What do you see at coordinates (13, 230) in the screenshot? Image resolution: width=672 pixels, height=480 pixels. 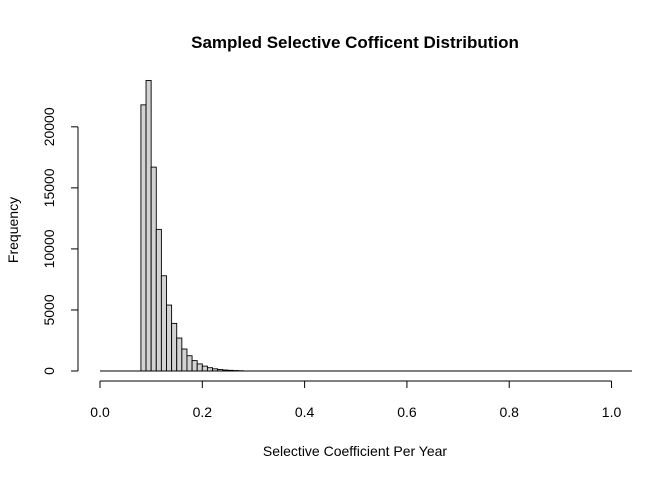 I see `y-axis-label: Frequency` at bounding box center [13, 230].